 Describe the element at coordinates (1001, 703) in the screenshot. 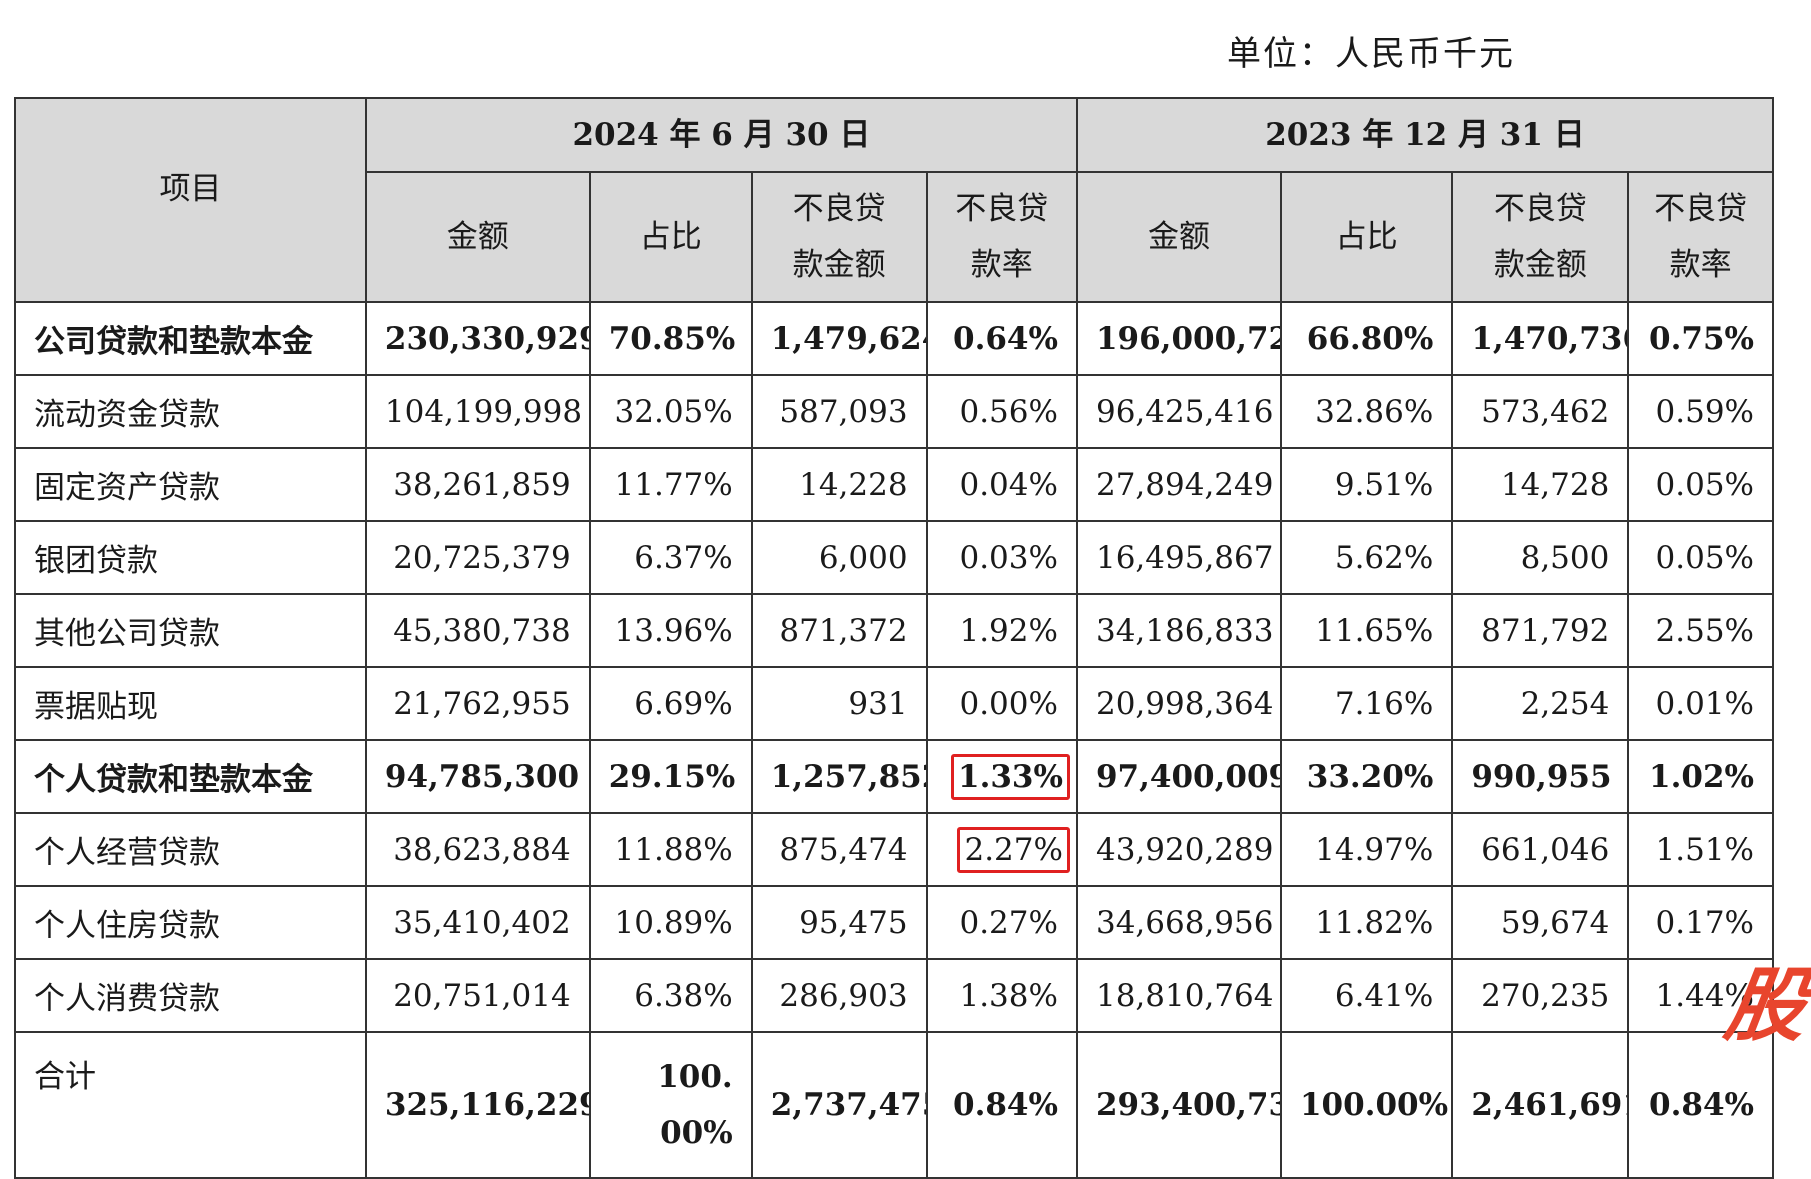

I see `p1-npl-rate-cell: 0.00%` at that location.